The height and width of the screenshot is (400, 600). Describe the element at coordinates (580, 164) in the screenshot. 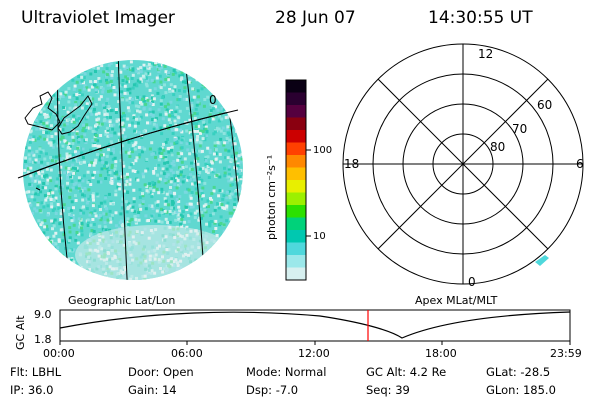

I see `mlt-label-6: 6` at that location.